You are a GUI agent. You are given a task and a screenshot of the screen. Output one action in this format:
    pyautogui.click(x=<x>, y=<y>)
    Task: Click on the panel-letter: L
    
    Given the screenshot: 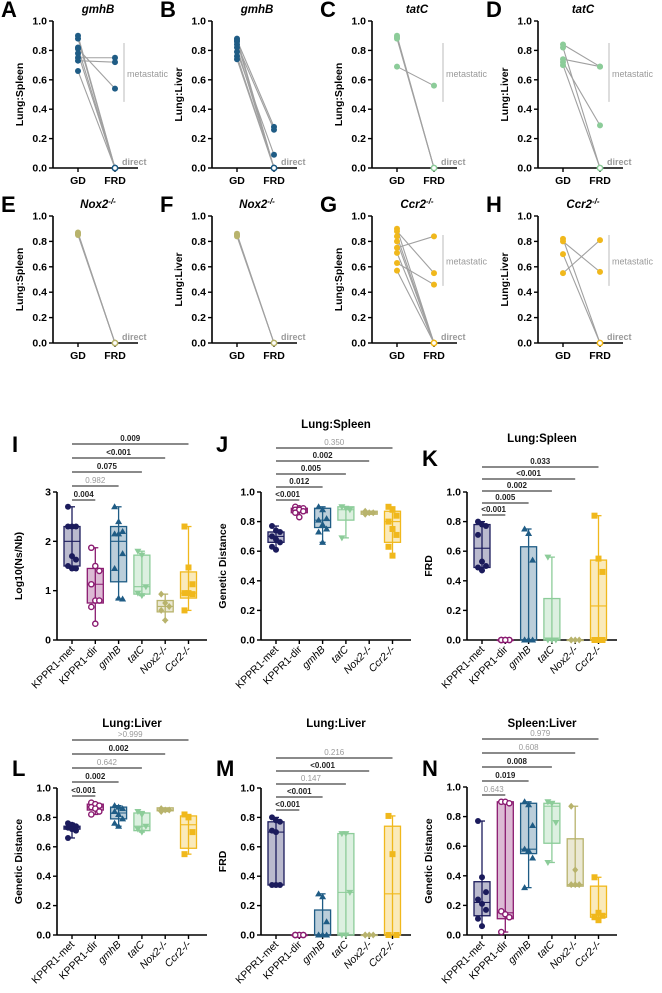 What is the action you would take?
    pyautogui.click(x=18, y=768)
    